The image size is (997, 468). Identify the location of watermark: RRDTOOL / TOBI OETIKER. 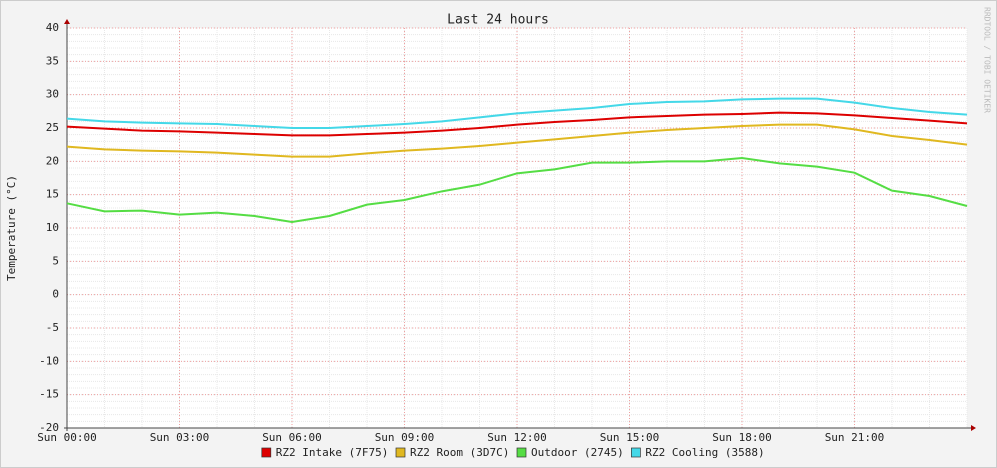
(987, 60).